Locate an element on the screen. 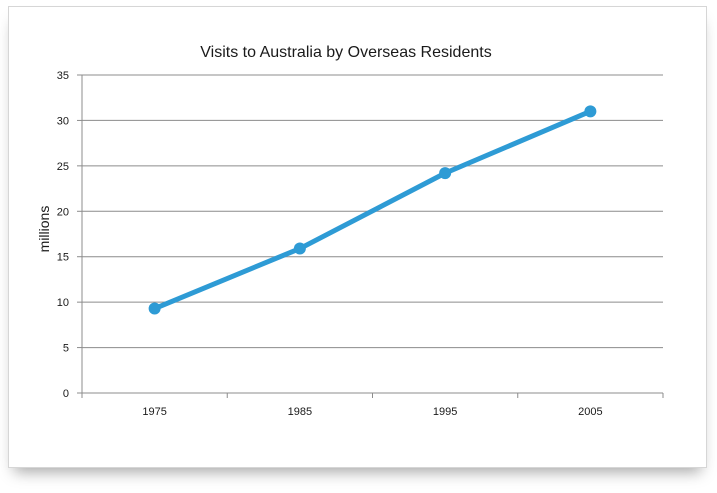 This screenshot has height=493, width=717. x-axis-ticks: 1975 1985 1995 2005 is located at coordinates (372, 412).